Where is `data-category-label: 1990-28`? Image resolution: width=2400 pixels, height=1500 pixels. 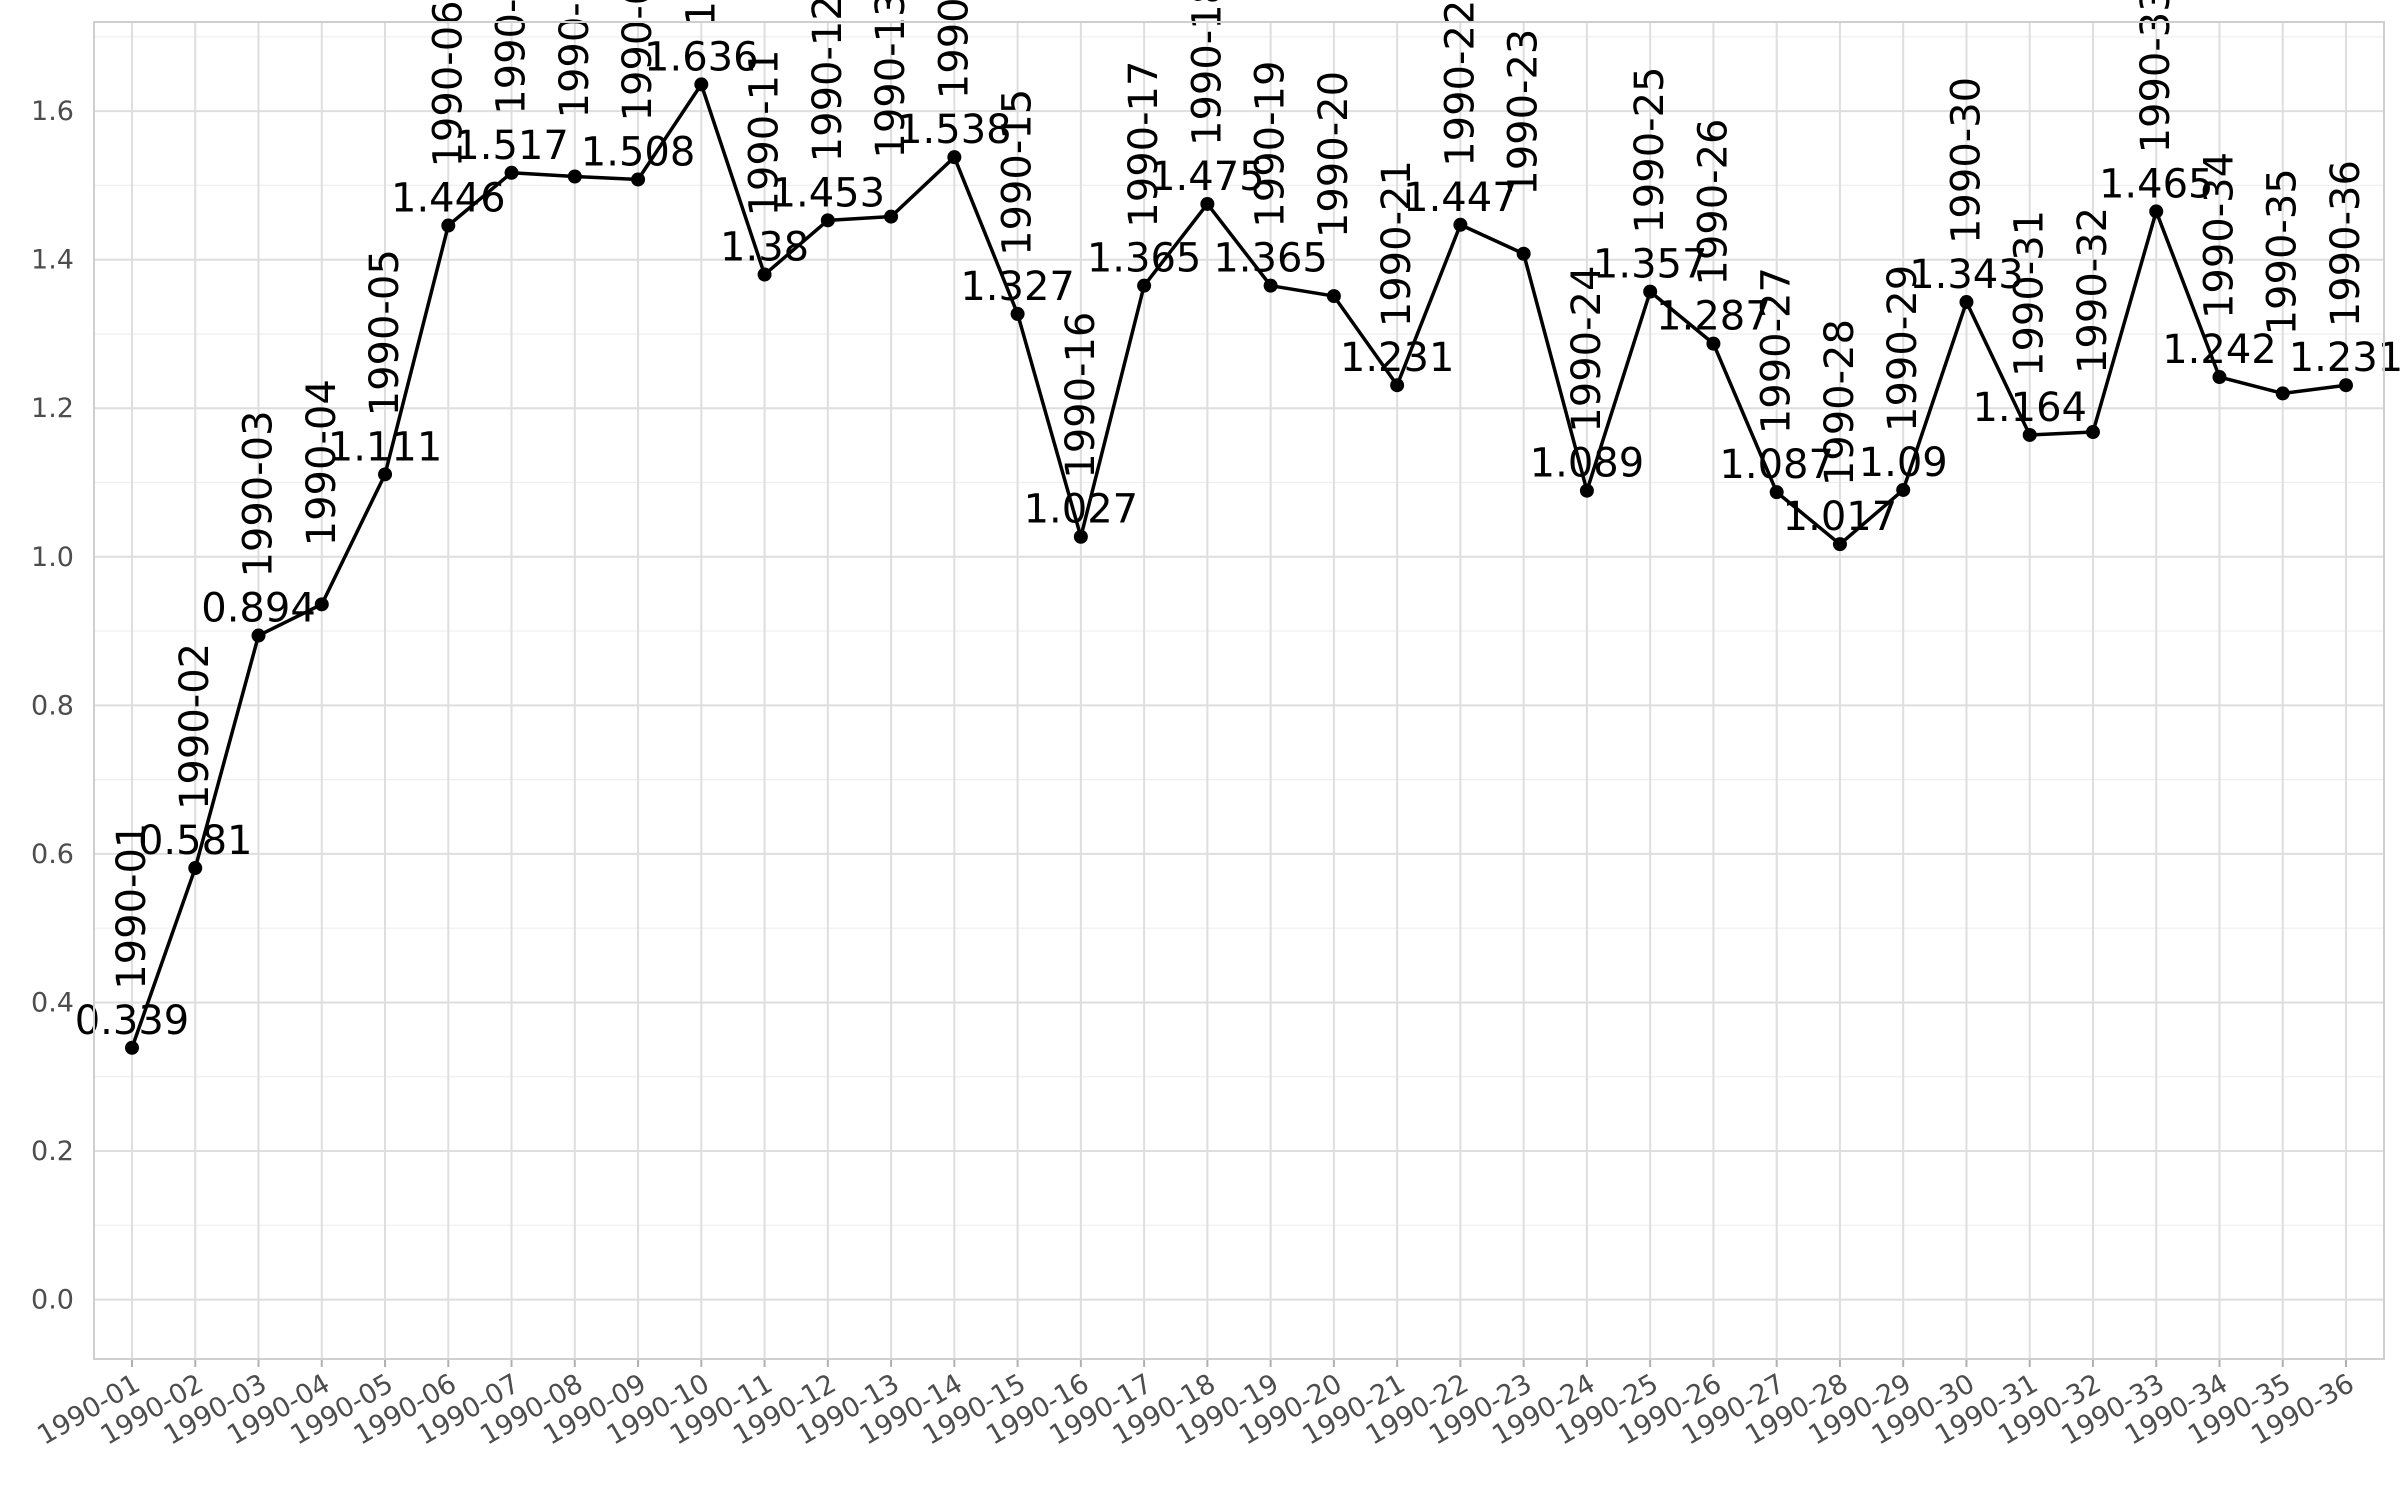 data-category-label: 1990-28 is located at coordinates (1840, 402).